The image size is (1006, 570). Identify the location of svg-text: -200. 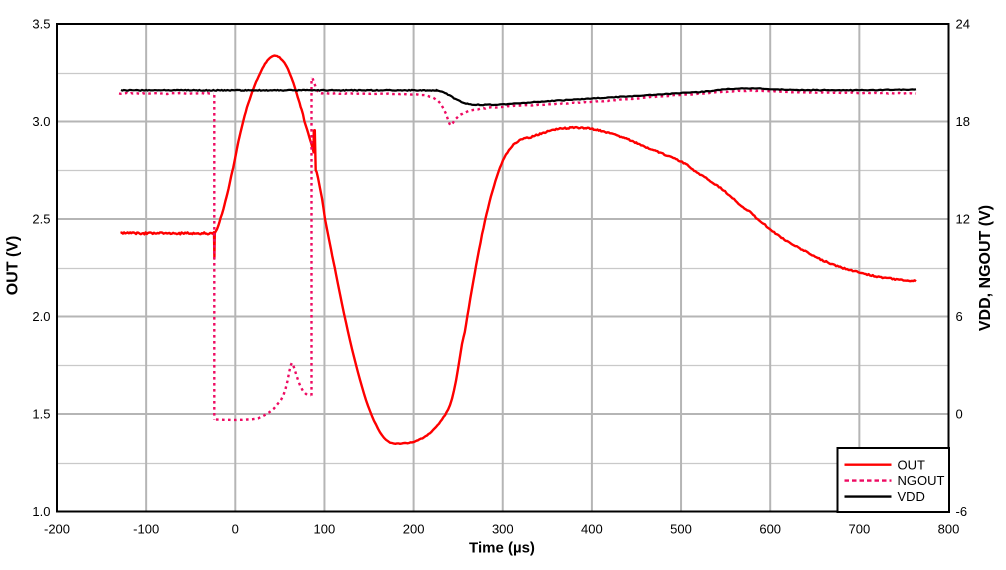
(57, 529).